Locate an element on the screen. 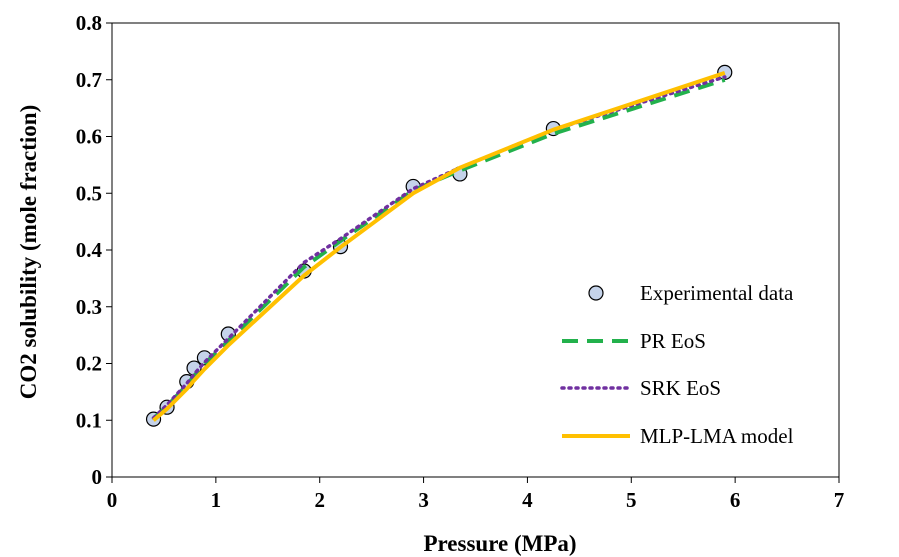  x-tick-label: 2 is located at coordinates (319, 500).